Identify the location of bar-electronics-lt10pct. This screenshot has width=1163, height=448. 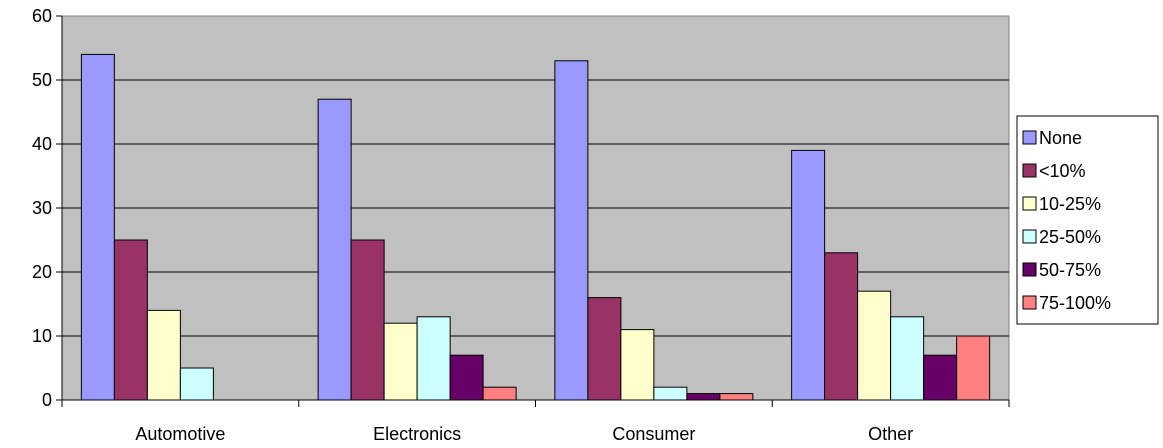
(367, 320).